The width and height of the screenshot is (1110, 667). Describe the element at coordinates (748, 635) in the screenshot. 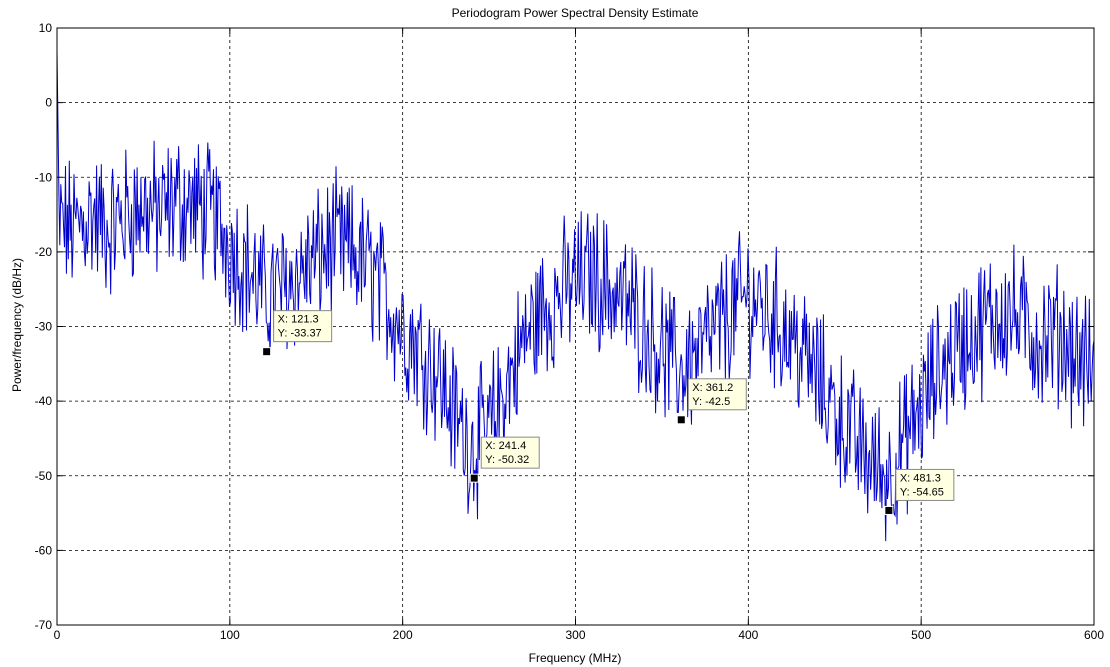

I see `x-tick-label: 400` at that location.